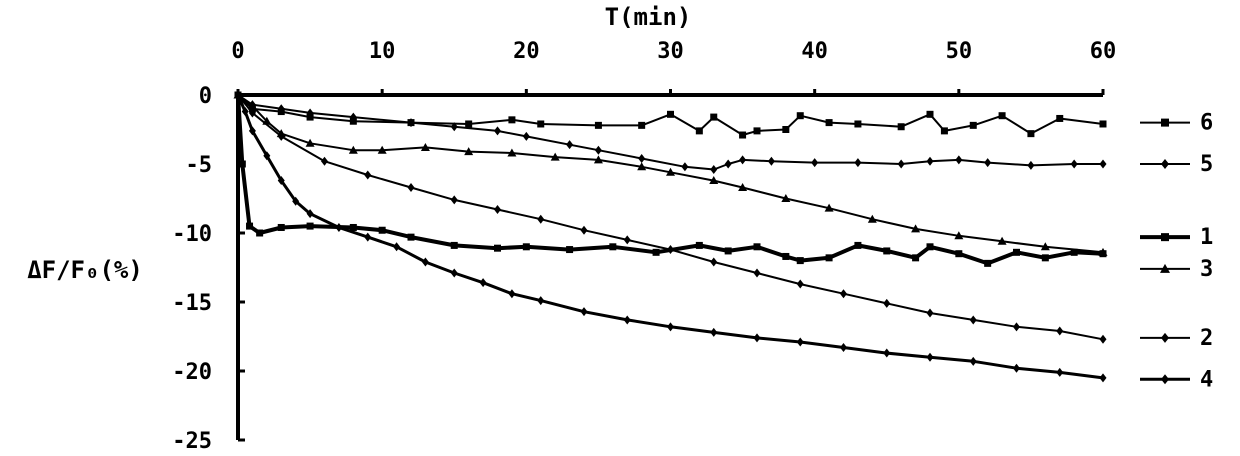  I want to click on legend-label: 5, so click(1206, 164).